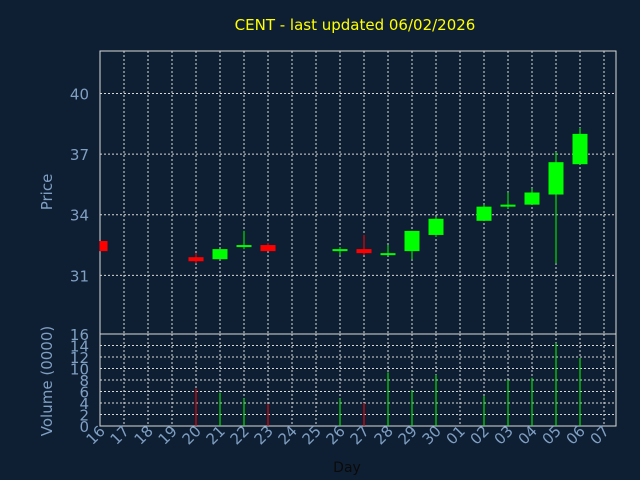 The image size is (640, 480). I want to click on volume-tick-label: 8, so click(84, 381).